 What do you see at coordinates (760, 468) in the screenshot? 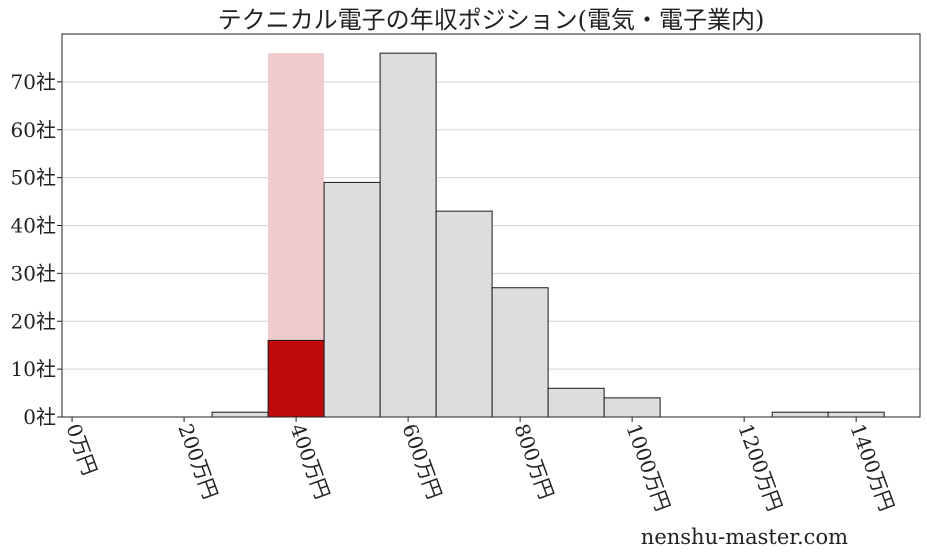
I see `x-tick-label: 1200万円` at bounding box center [760, 468].